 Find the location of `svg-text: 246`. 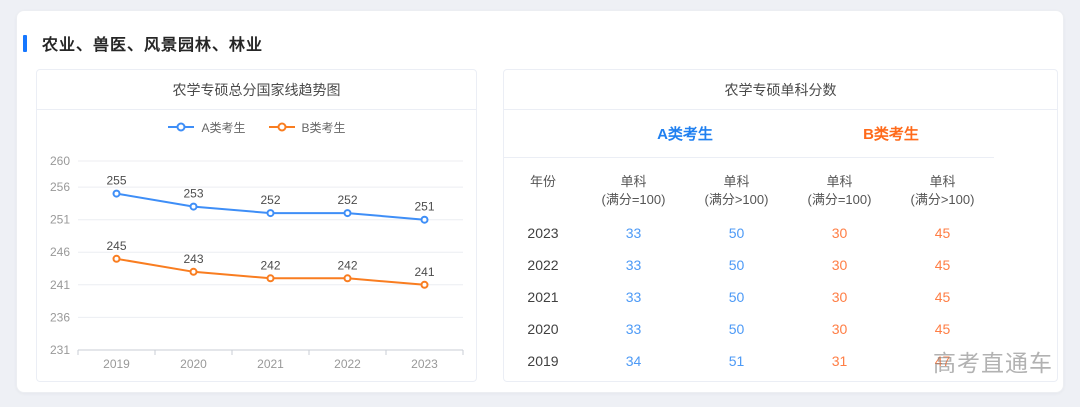

svg-text: 246 is located at coordinates (60, 252).